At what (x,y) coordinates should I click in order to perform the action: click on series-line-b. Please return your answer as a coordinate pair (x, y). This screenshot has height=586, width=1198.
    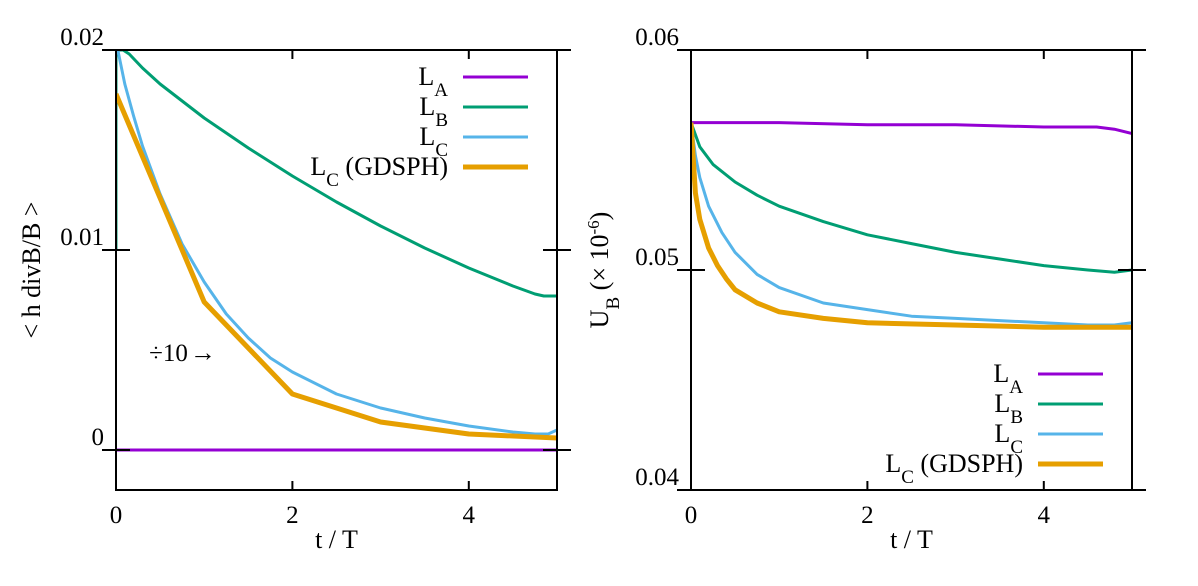
    Looking at the image, I should click on (911, 198).